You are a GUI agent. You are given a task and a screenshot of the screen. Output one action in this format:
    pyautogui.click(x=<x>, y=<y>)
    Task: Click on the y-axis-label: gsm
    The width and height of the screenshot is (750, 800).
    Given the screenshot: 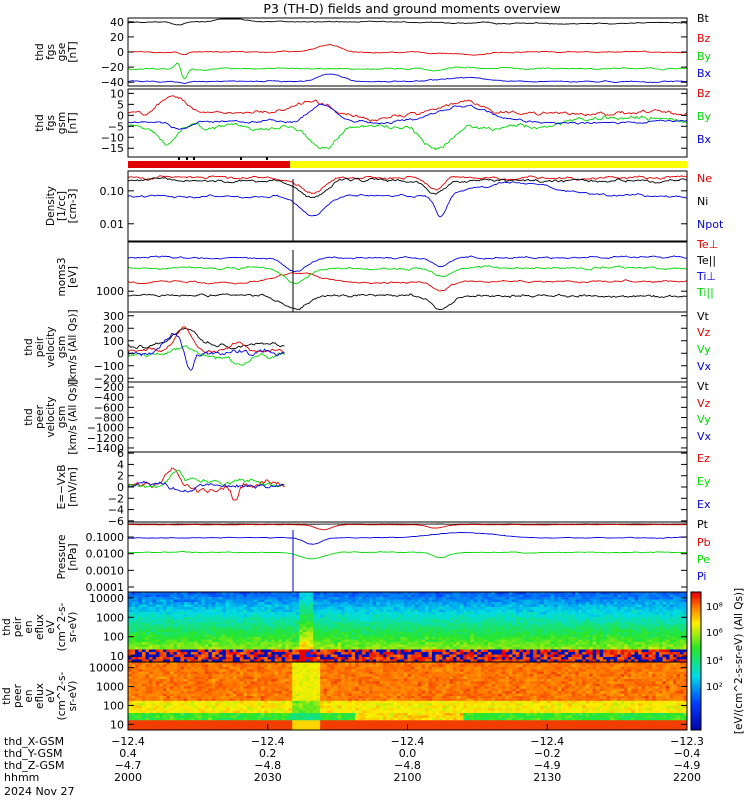 What is the action you would take?
    pyautogui.click(x=62, y=123)
    